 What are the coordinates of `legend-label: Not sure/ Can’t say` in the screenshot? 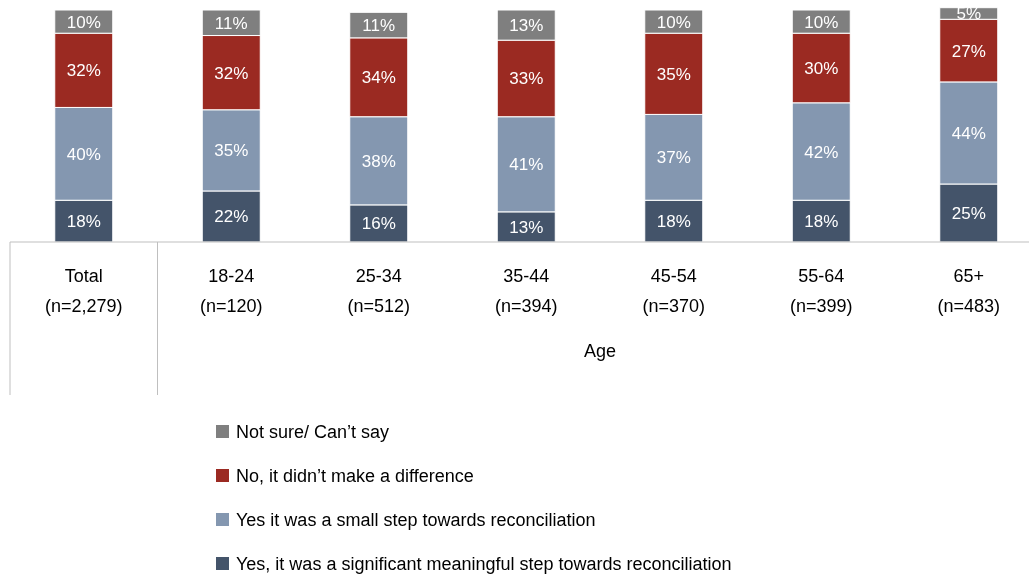 It's located at (313, 432).